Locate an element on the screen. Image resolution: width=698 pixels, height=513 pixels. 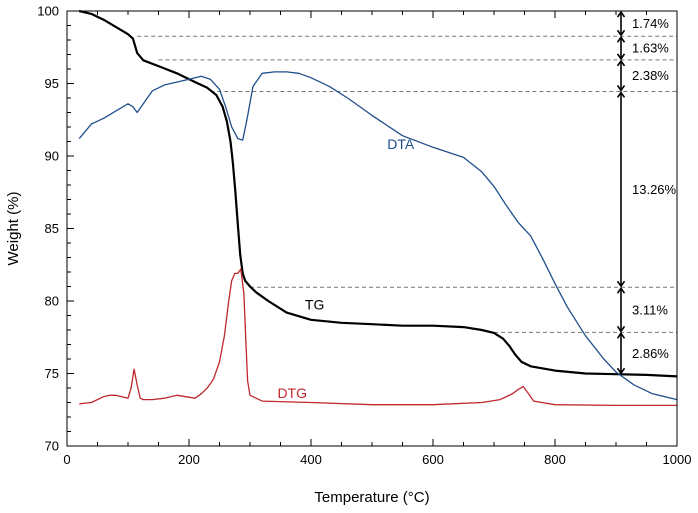
y-tick-label: 100 is located at coordinates (48, 11).